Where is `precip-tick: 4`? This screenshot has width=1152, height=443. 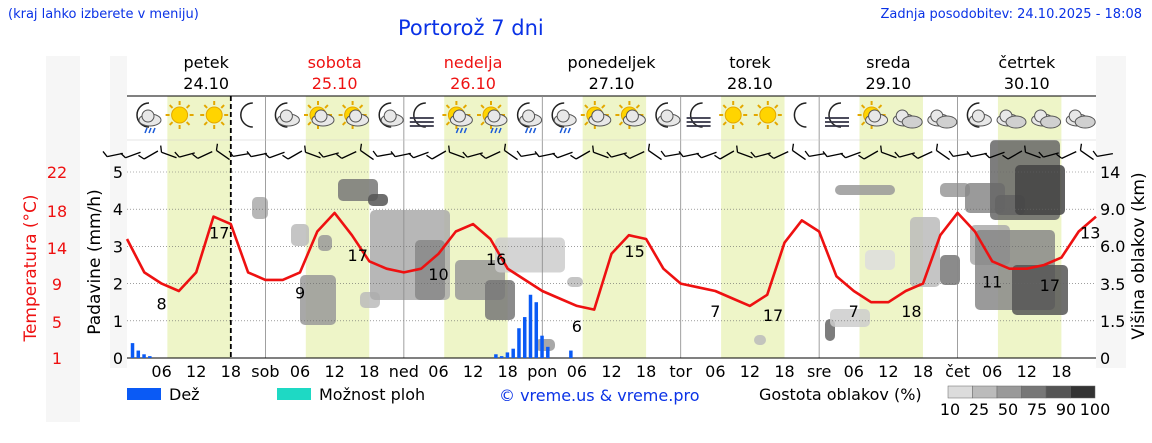 precip-tick: 4 is located at coordinates (118, 209).